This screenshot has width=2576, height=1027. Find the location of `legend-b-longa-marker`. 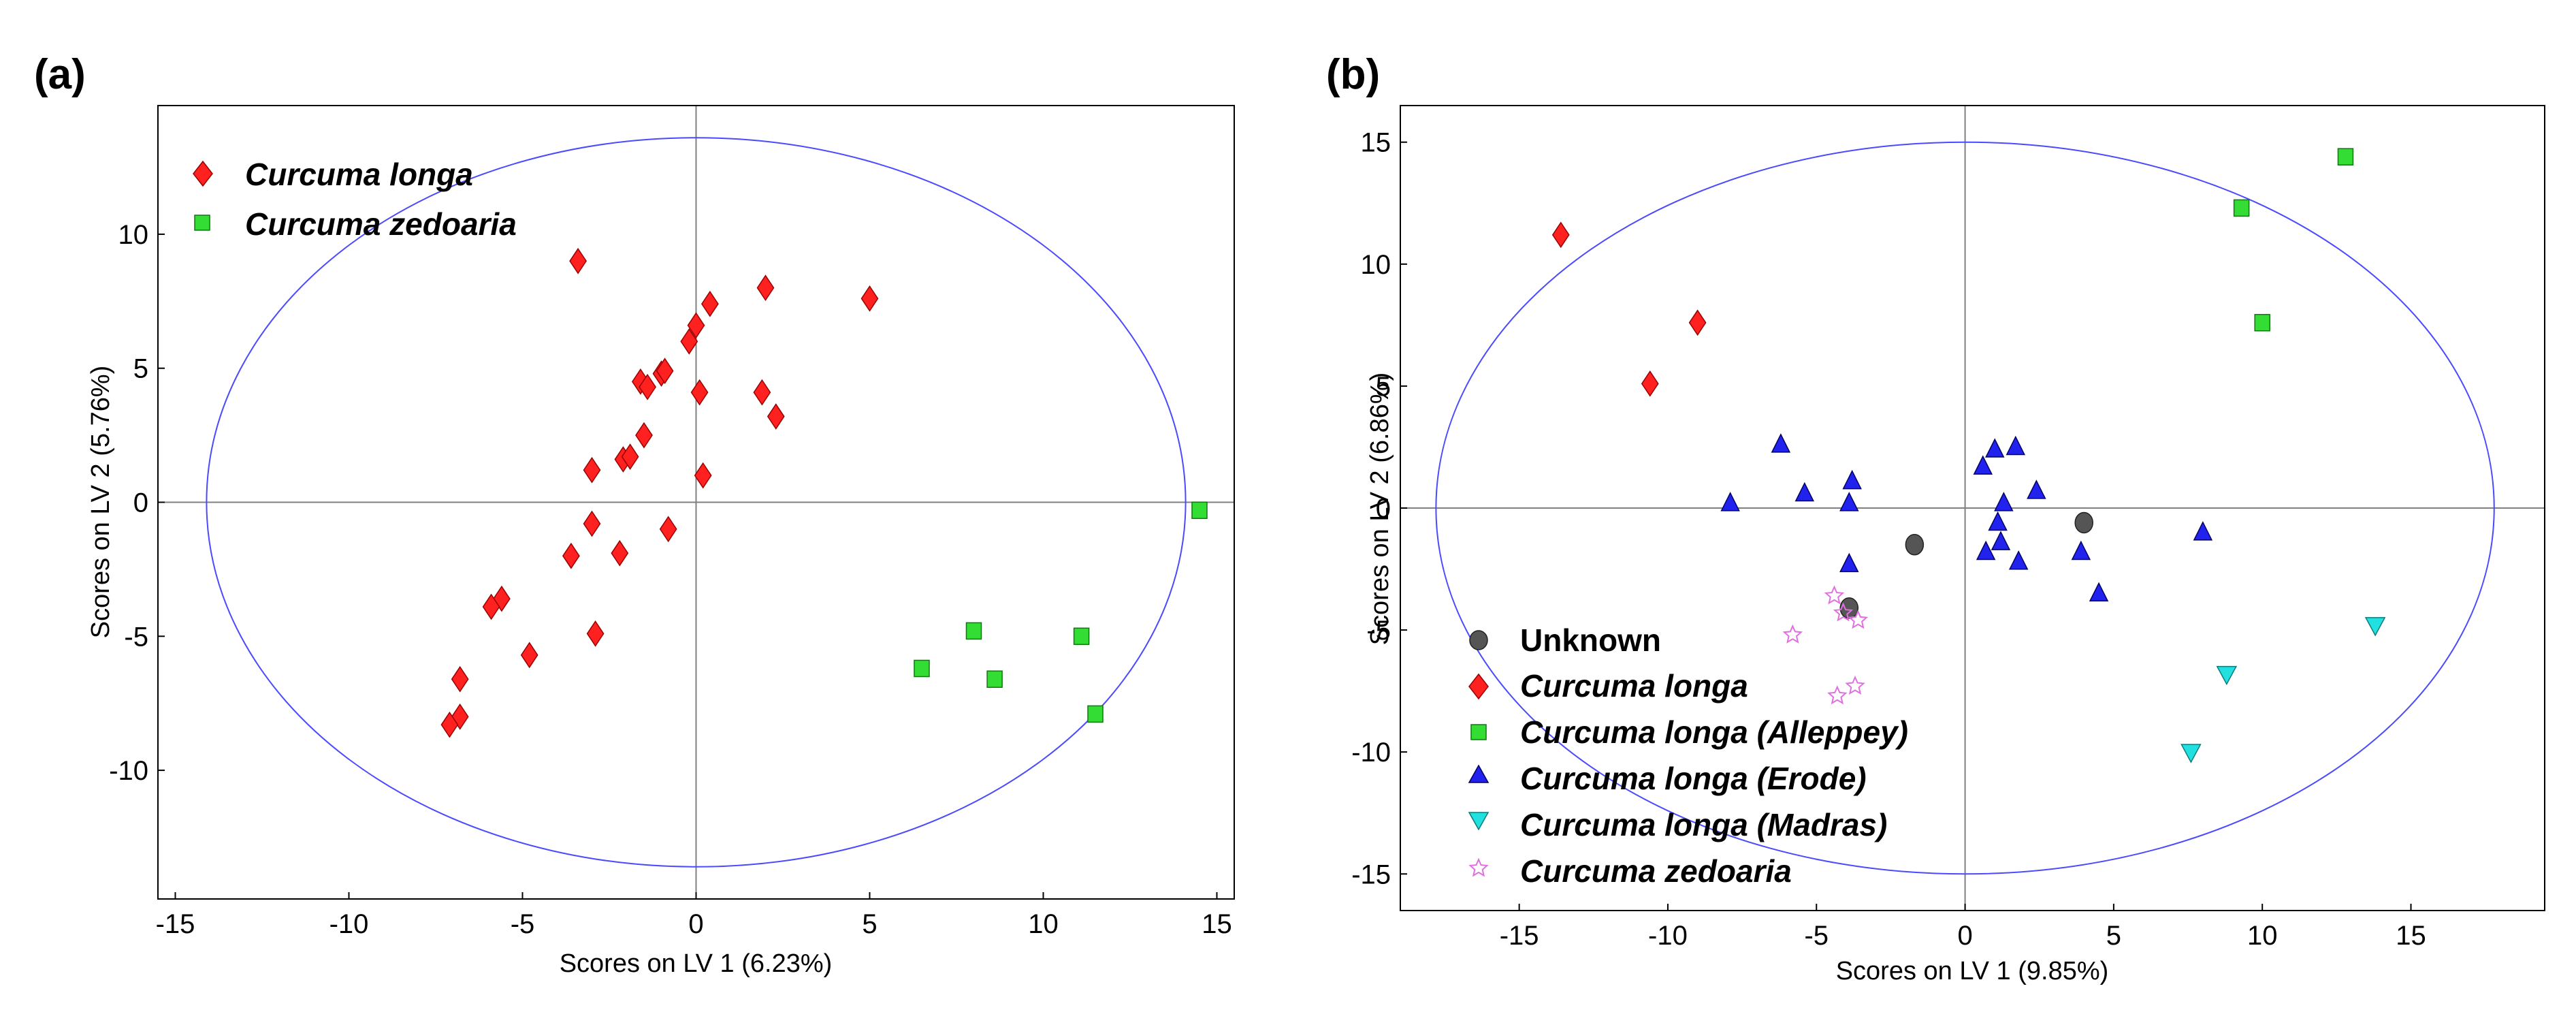

legend-b-longa-marker is located at coordinates (1479, 686).